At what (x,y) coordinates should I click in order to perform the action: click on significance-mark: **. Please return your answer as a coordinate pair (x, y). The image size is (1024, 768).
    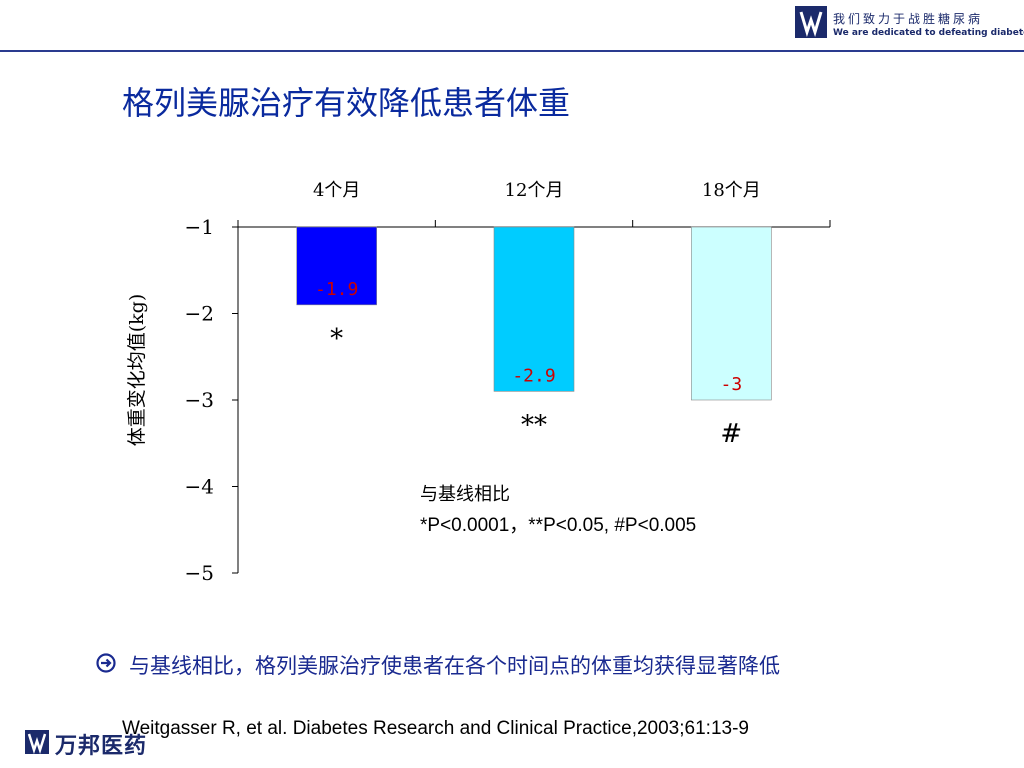
    Looking at the image, I should click on (534, 425).